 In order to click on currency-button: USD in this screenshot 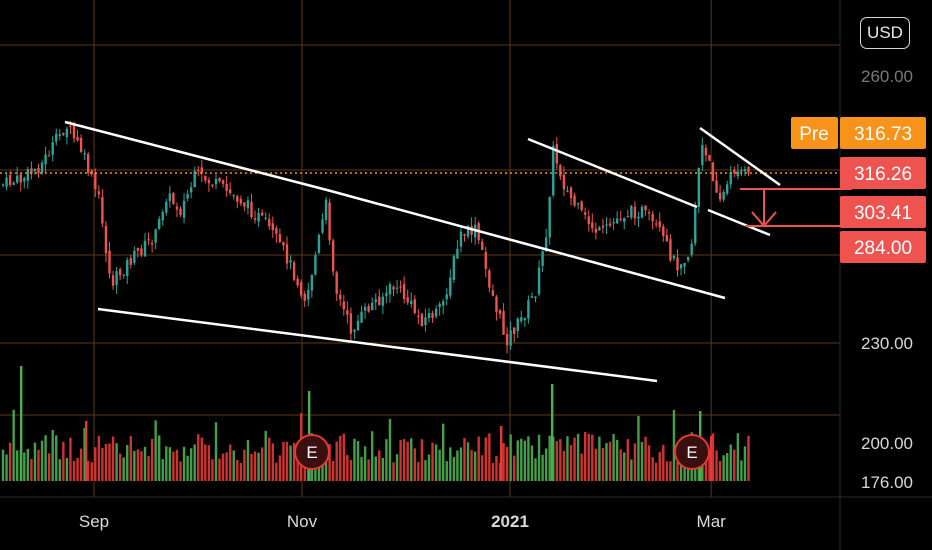, I will do `click(885, 33)`.